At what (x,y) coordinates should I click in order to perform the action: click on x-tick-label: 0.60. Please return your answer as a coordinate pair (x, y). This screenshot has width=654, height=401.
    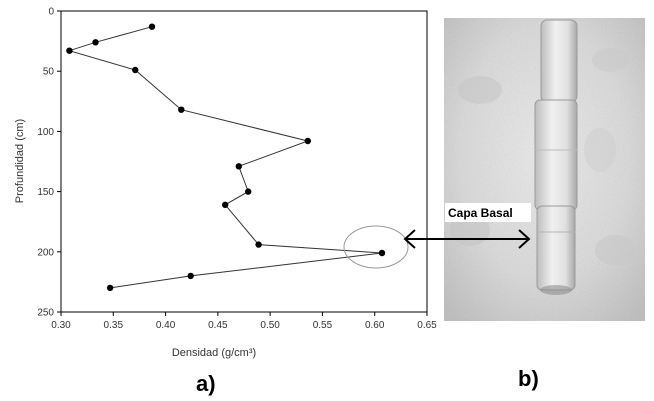
    Looking at the image, I should click on (375, 325).